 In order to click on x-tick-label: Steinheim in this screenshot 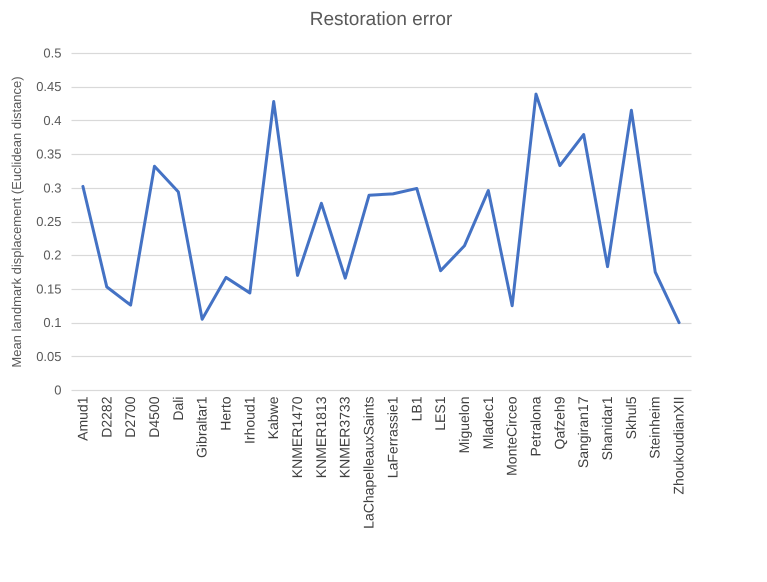, I will do `click(654, 427)`.